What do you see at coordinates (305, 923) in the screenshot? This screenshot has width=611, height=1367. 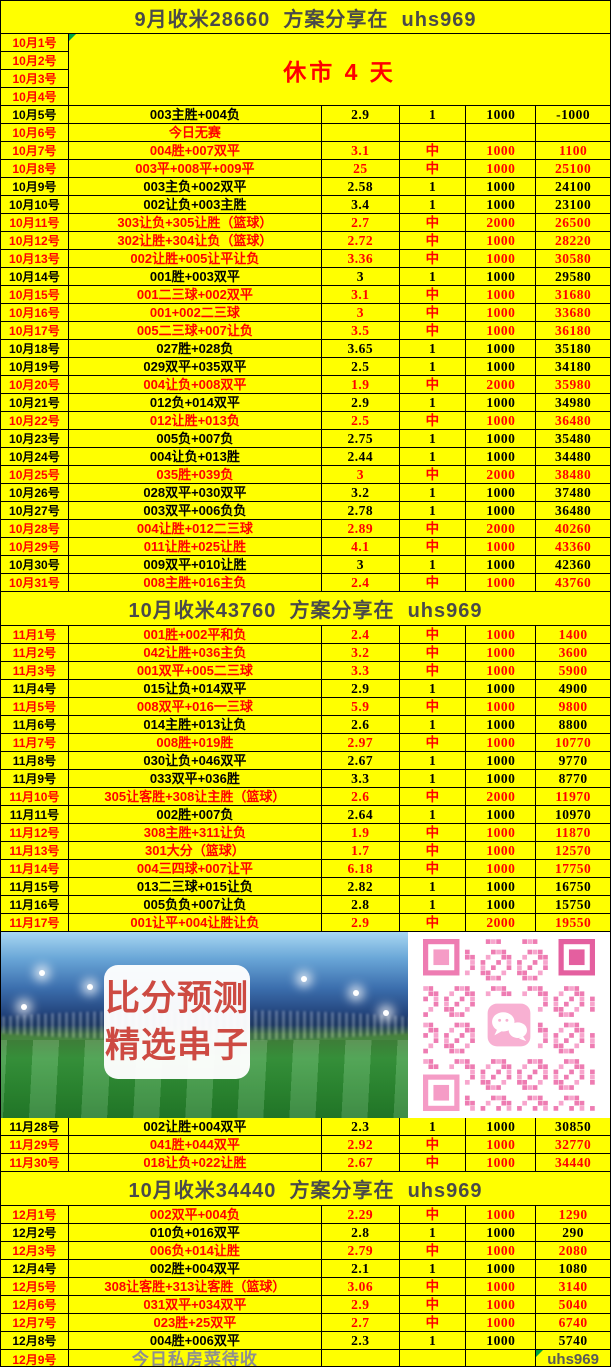 I see `table-row: 11月17号 001让平+004让胜让负 2.9 中 2000 19550` at bounding box center [305, 923].